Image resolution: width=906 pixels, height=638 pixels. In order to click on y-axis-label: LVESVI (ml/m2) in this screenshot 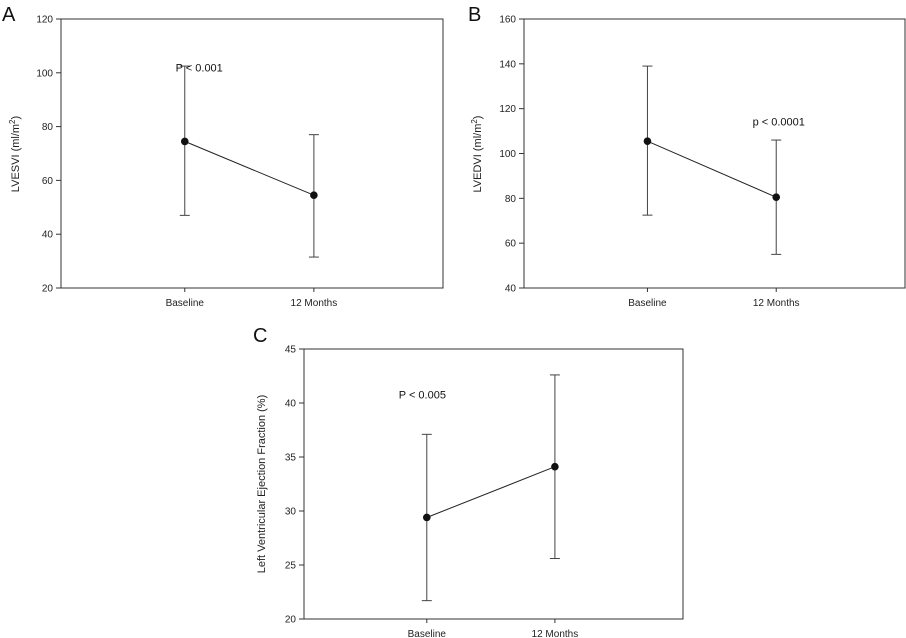, I will do `click(15, 154)`.